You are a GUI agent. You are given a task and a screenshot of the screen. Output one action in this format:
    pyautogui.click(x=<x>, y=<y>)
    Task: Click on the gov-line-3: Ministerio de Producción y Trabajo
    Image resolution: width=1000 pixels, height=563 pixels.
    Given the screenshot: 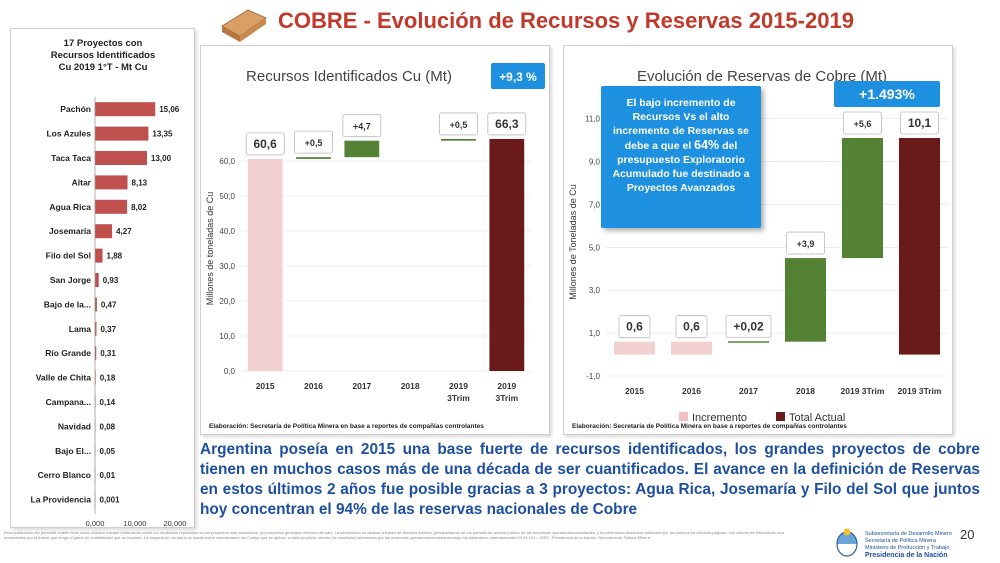 What is the action you would take?
    pyautogui.click(x=907, y=548)
    